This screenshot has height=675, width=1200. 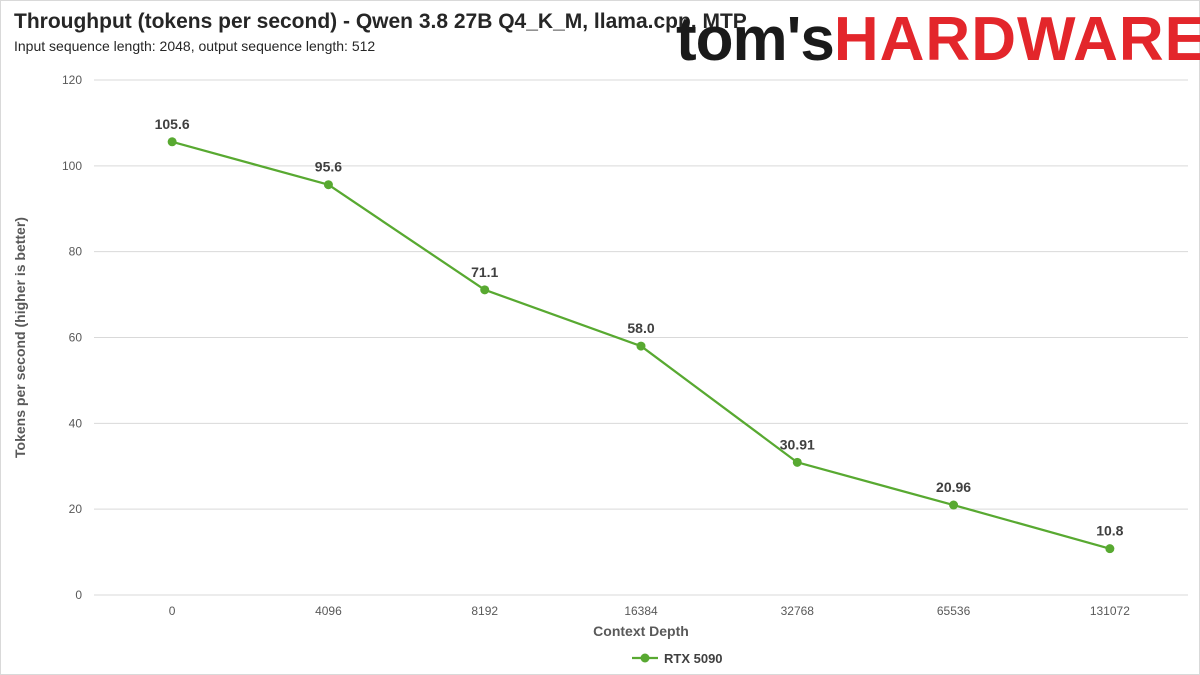 What do you see at coordinates (641, 631) in the screenshot?
I see `x-axis-title: Context Depth` at bounding box center [641, 631].